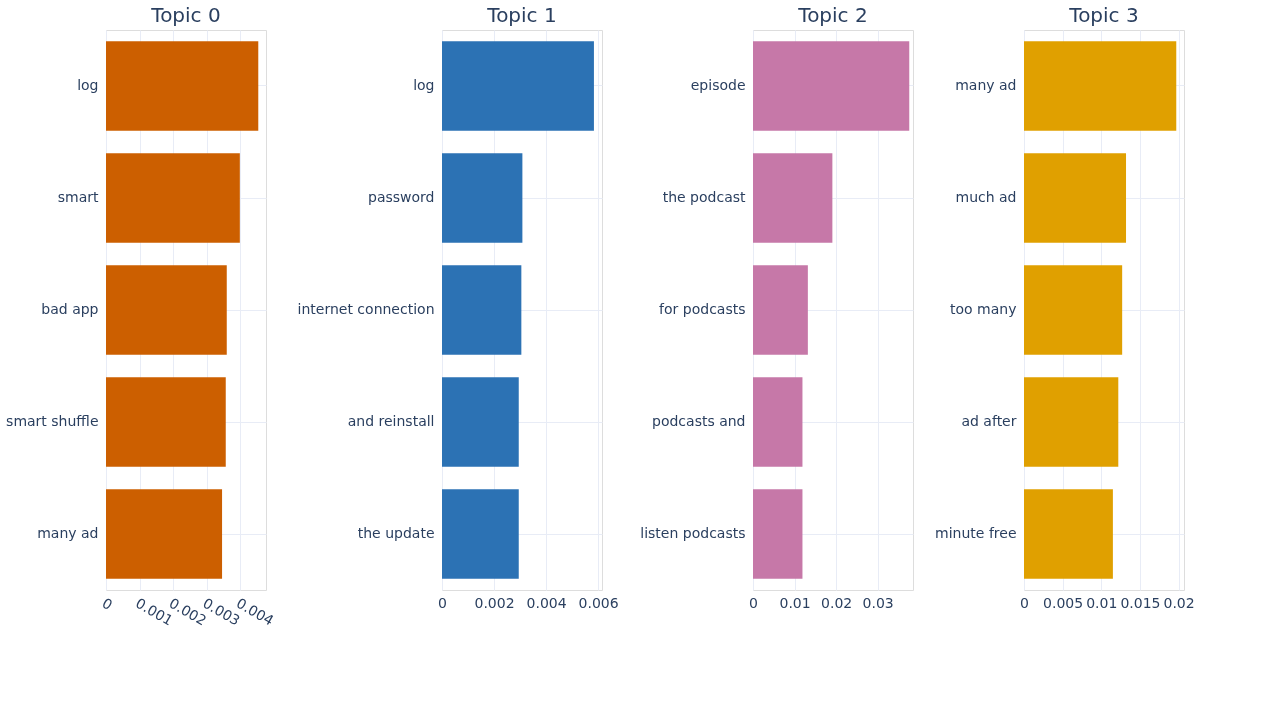 This screenshot has height=711, width=1280. What do you see at coordinates (494, 602) in the screenshot?
I see `x-tick-label: 0.002` at bounding box center [494, 602].